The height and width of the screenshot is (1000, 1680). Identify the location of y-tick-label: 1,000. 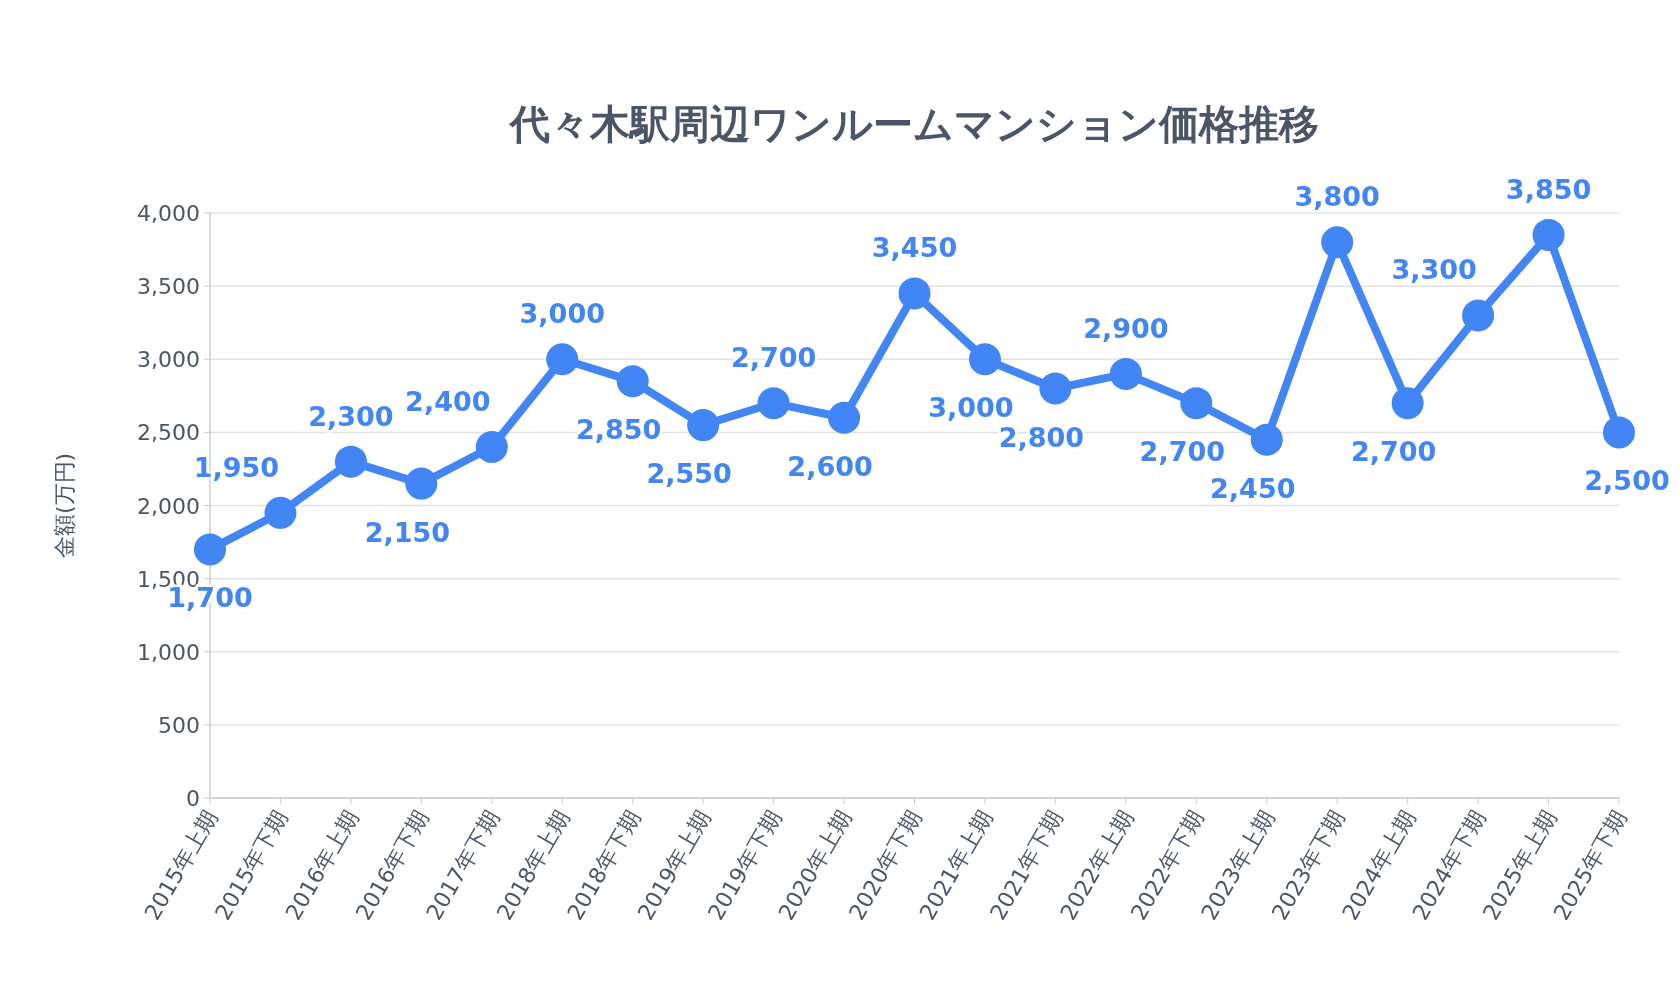
(168, 652).